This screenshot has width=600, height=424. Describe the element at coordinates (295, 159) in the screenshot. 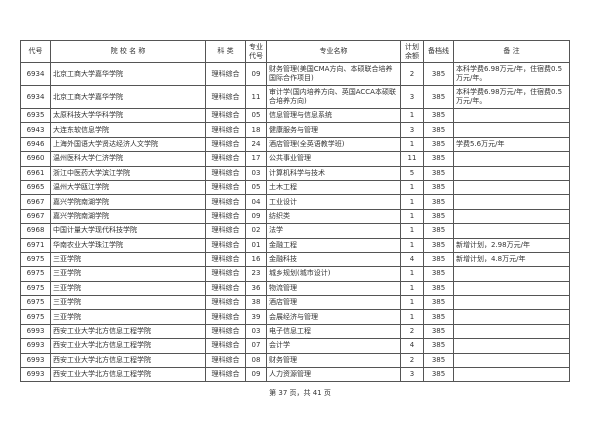

I see `table-row: 6960 温州医科大学仁济学院 理科综合 17 公共事业管理 11 385` at that location.